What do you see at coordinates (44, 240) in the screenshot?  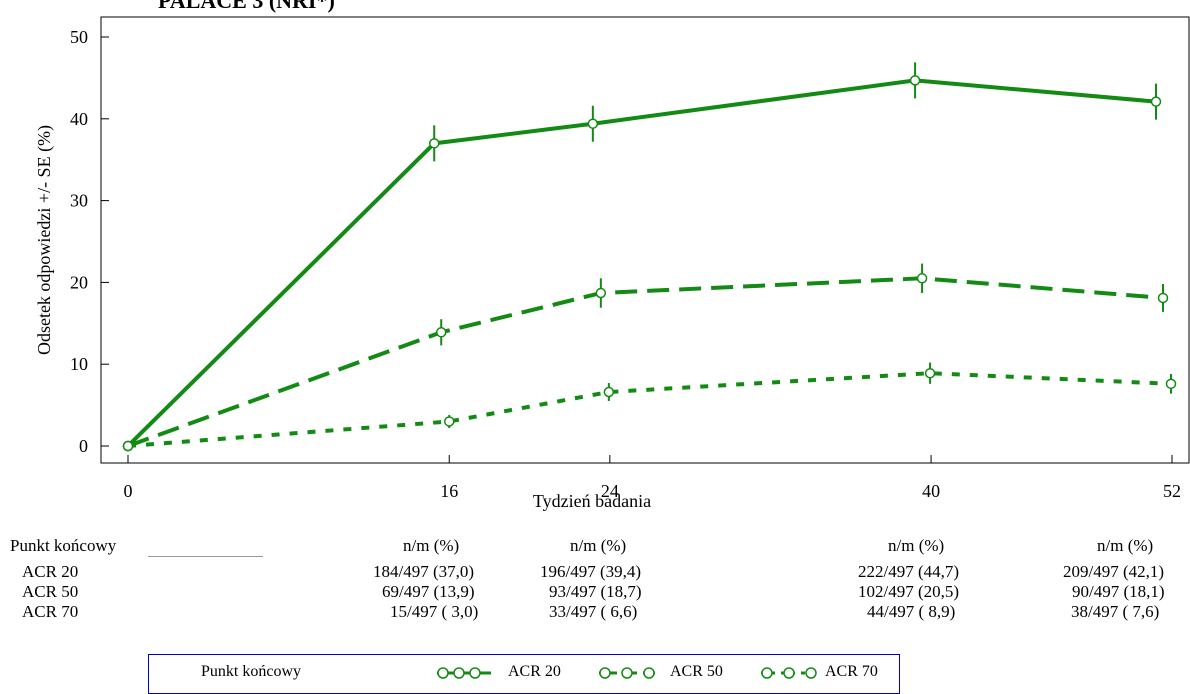 I see `y-axis-label: Odsetek odpowiedzi +/- SE (%)` at bounding box center [44, 240].